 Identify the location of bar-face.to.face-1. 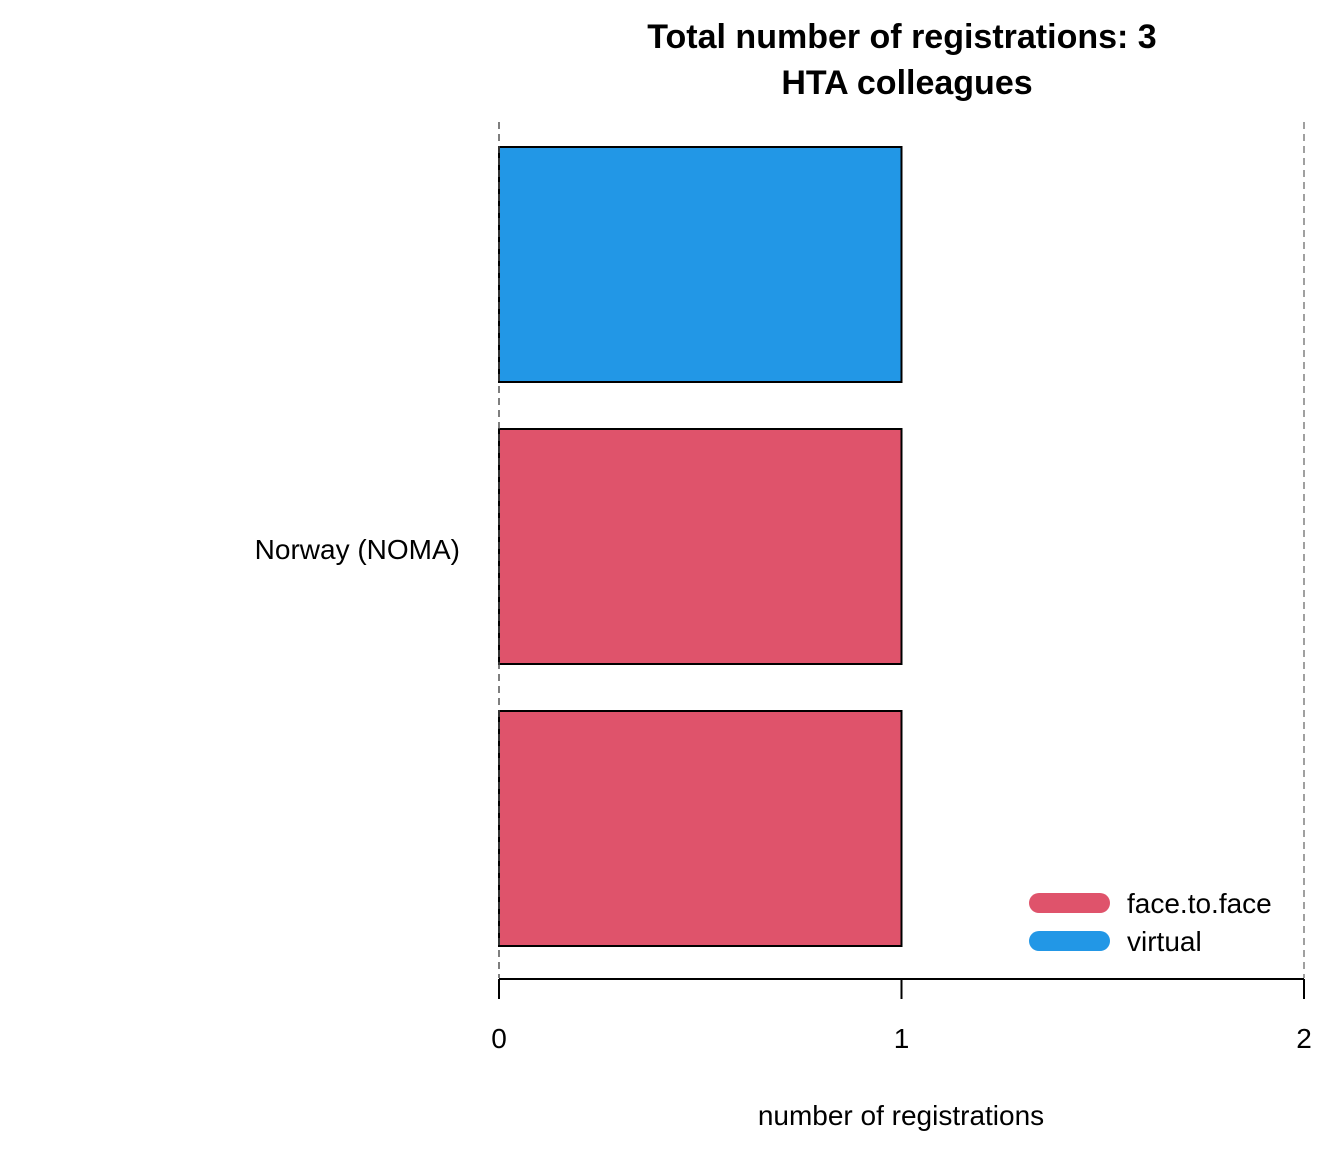
(700, 546).